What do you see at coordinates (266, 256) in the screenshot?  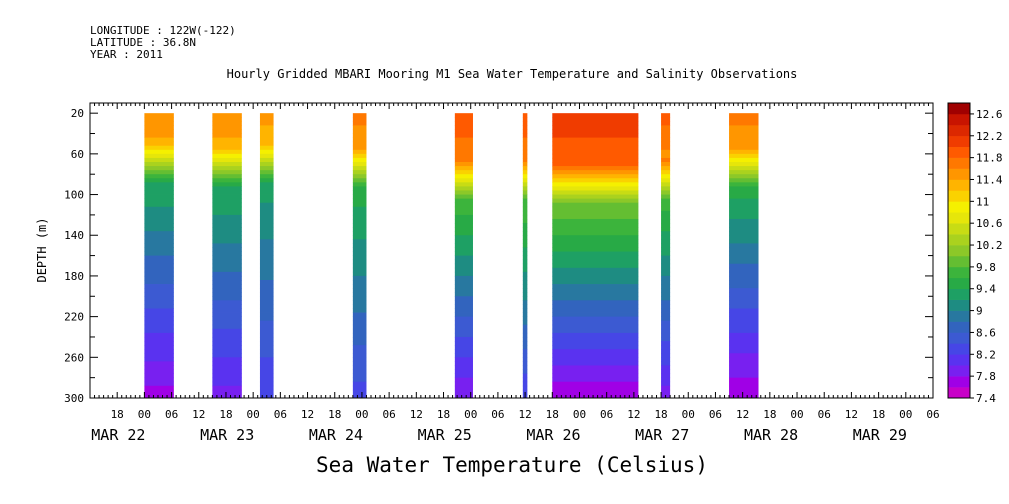 I see `data-segment` at bounding box center [266, 256].